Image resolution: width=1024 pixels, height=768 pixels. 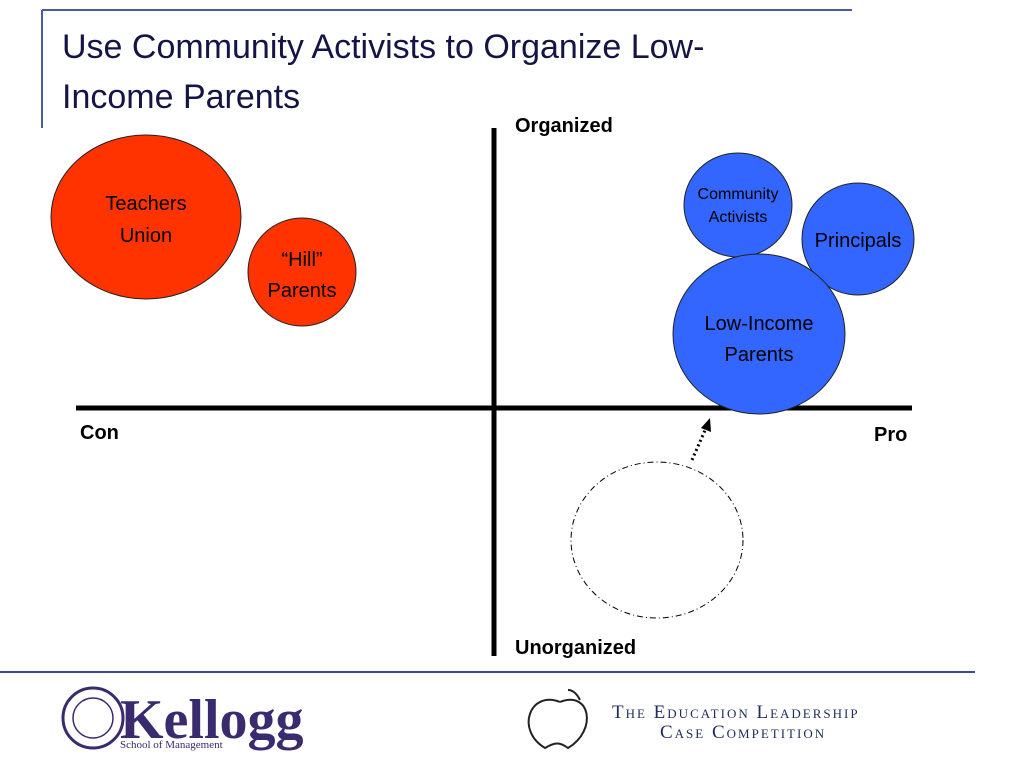 I want to click on arrow, so click(x=699, y=444).